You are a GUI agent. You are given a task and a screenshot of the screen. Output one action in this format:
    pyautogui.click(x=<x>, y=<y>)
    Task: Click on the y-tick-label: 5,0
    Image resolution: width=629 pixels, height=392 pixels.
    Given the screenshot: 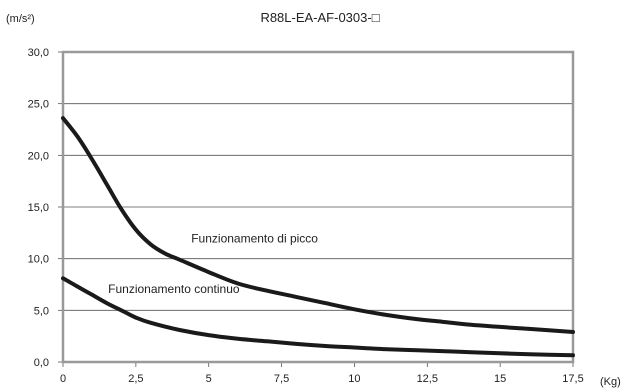 What is the action you would take?
    pyautogui.click(x=41, y=311)
    